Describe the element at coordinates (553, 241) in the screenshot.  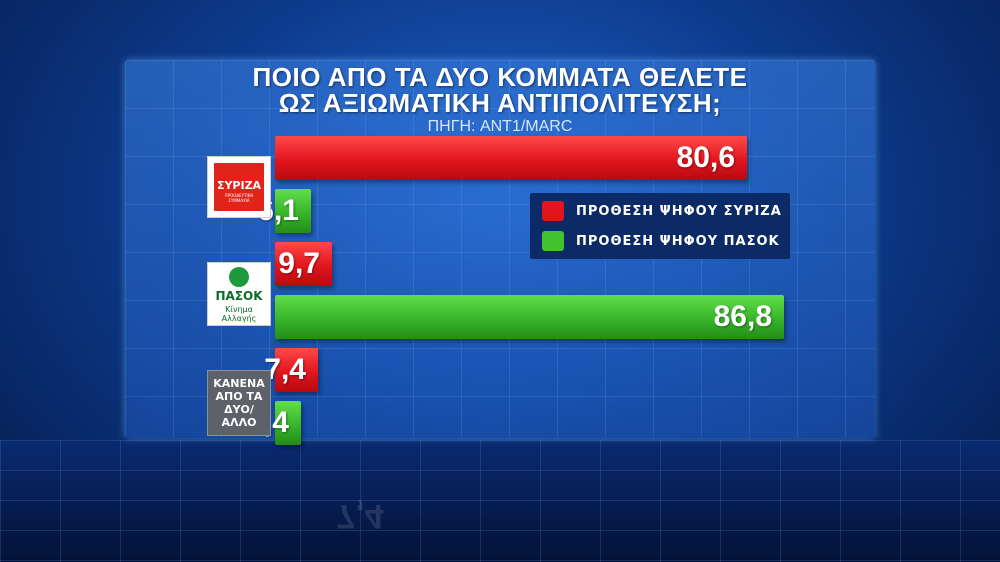
I see `legend-swatch-green` at that location.